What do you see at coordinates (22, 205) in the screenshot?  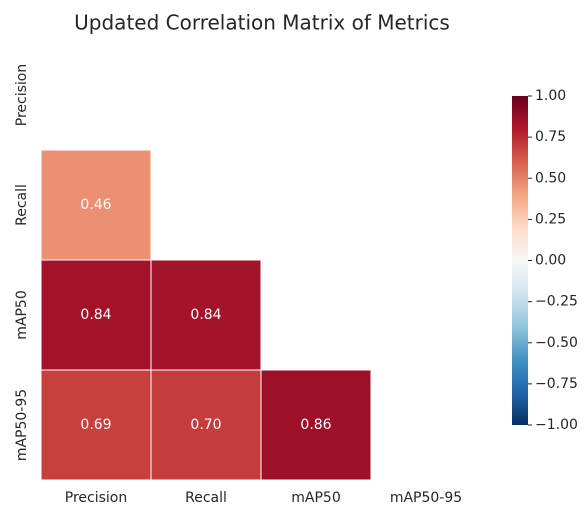 I see `y-tick-label: Recall` at bounding box center [22, 205].